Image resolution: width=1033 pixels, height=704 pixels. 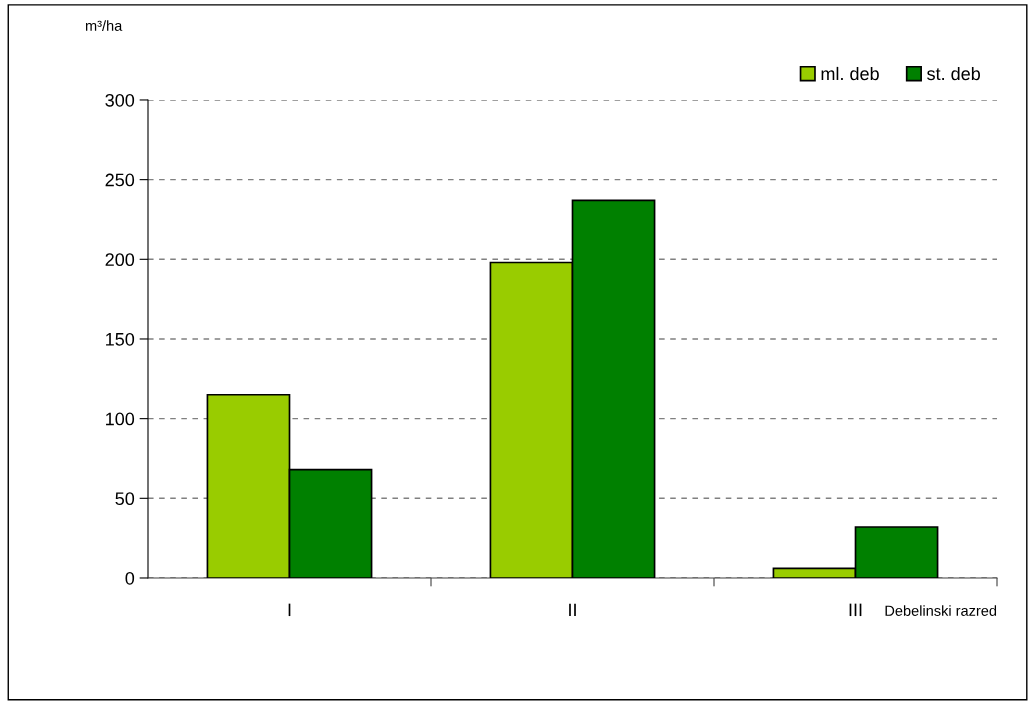 What do you see at coordinates (953, 73) in the screenshot?
I see `legend-label: st. deb` at bounding box center [953, 73].